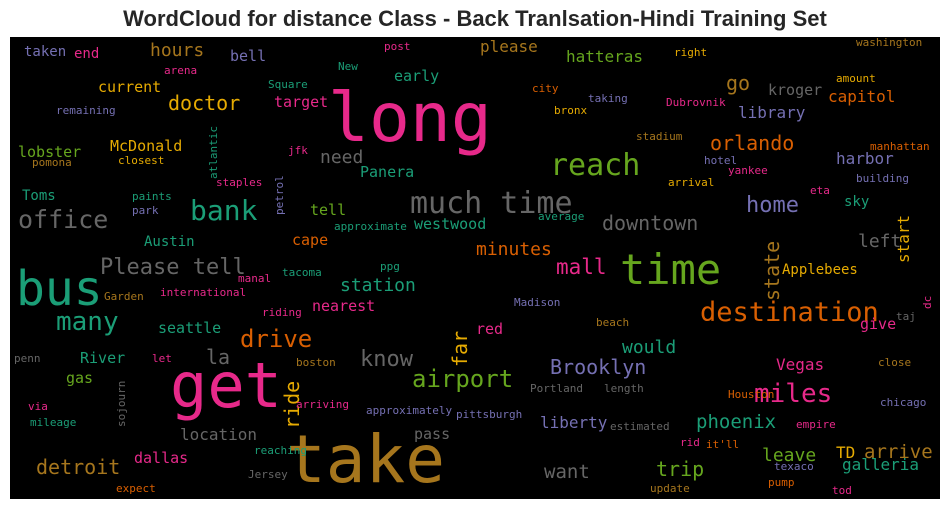 The image size is (950, 511). I want to click on word-home: home, so click(772, 205).